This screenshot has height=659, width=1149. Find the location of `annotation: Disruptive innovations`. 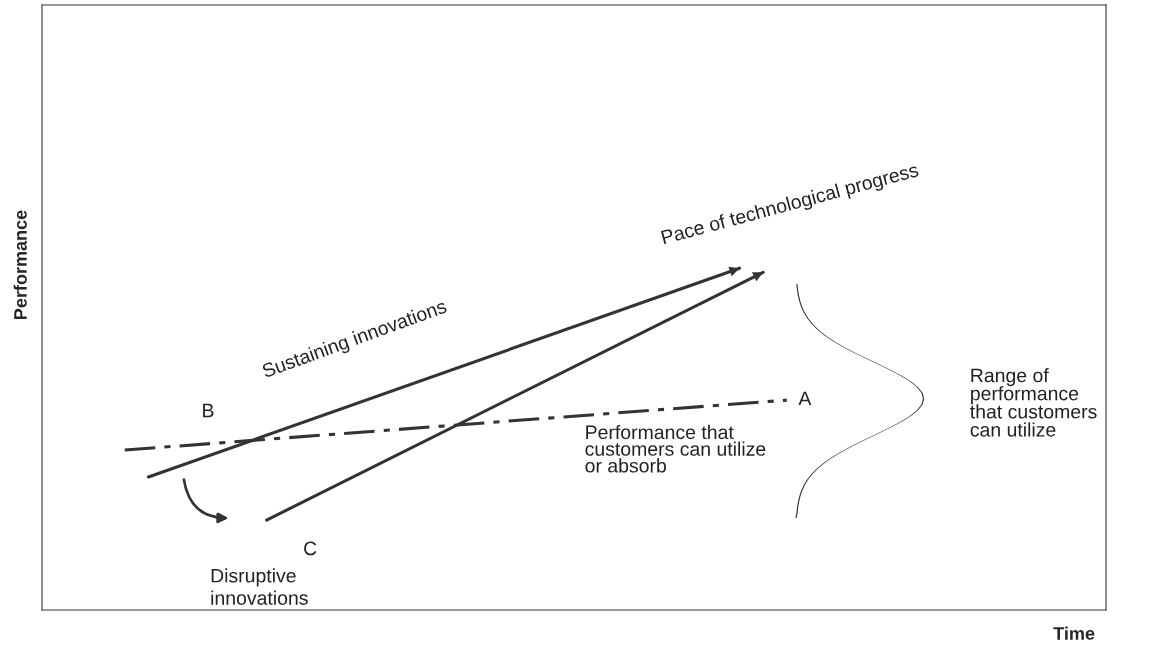

annotation: Disruptive innovations is located at coordinates (259, 586).